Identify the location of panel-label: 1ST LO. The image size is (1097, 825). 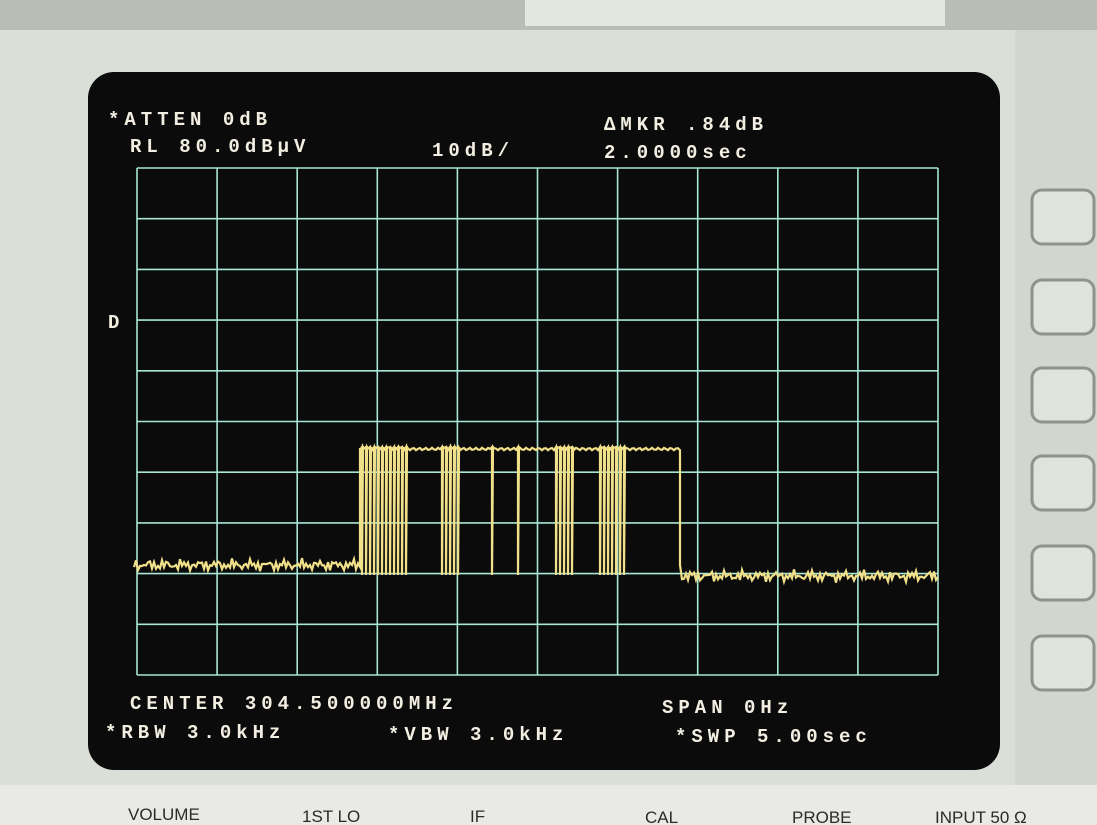
(331, 816).